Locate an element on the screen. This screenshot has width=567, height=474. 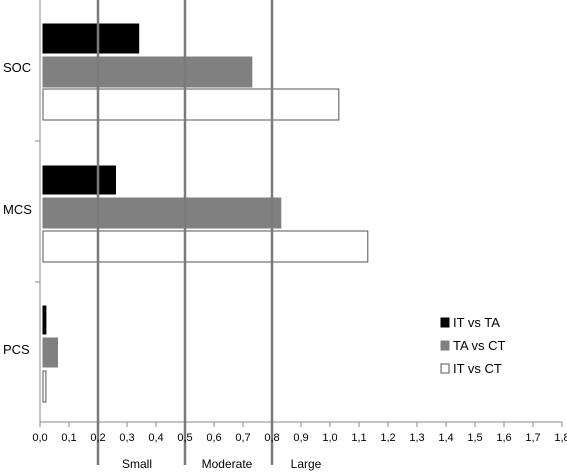
x-tick-label: 1,2 is located at coordinates (387, 438).